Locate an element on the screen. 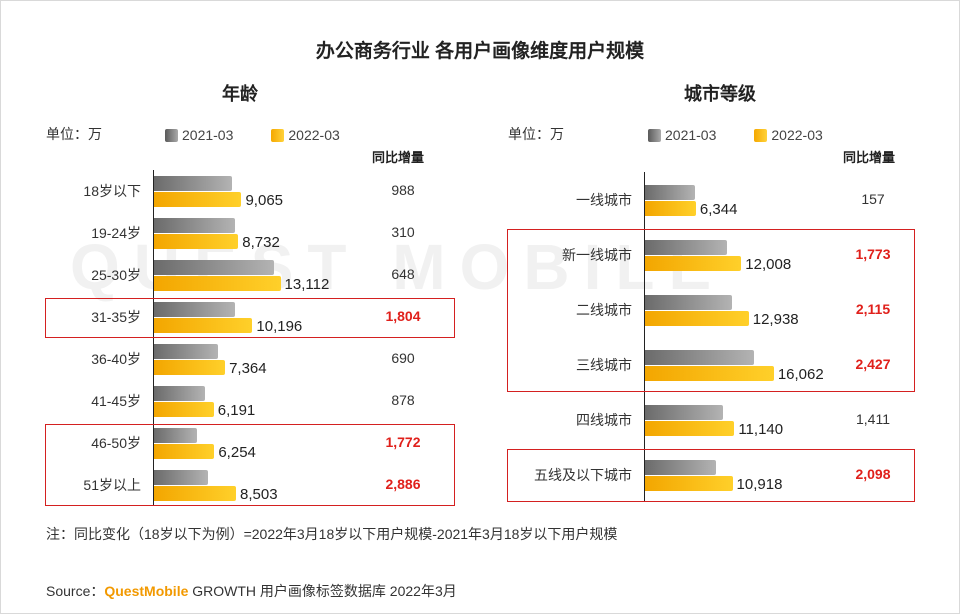 The width and height of the screenshot is (960, 614). left-legend: 2021-03 2022-03 is located at coordinates (252, 135).